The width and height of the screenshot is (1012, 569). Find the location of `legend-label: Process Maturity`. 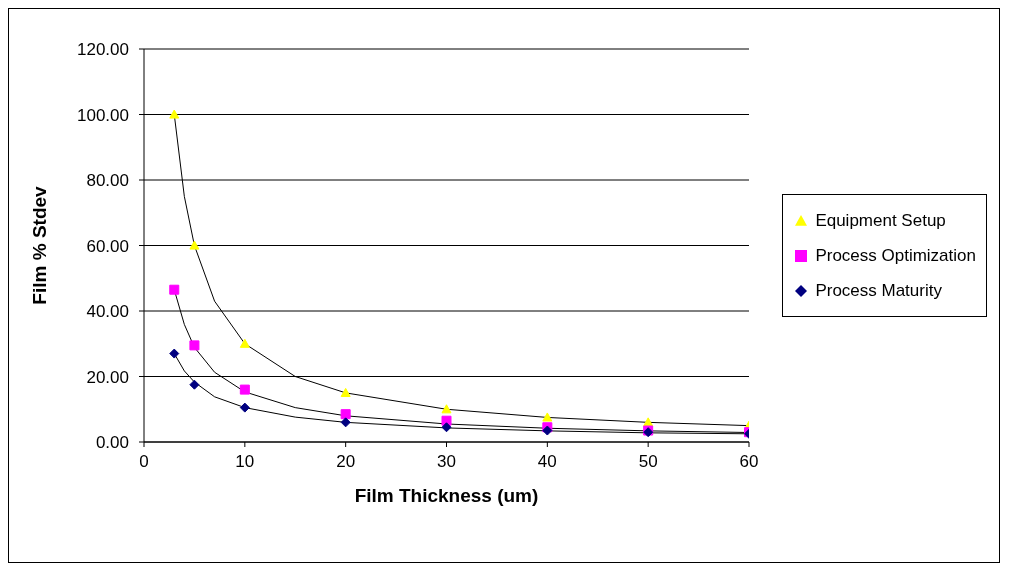

legend-label: Process Maturity is located at coordinates (878, 291).